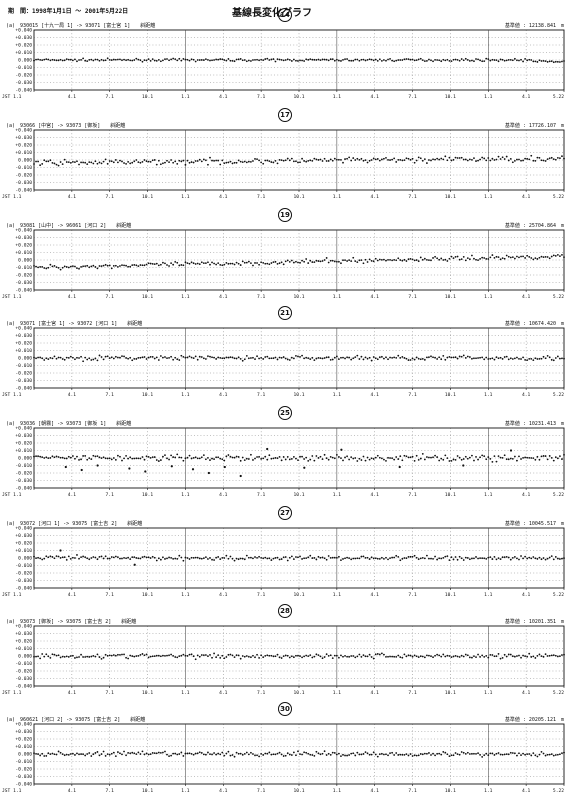  I want to click on x-tick-label: 5.22, so click(558, 197).